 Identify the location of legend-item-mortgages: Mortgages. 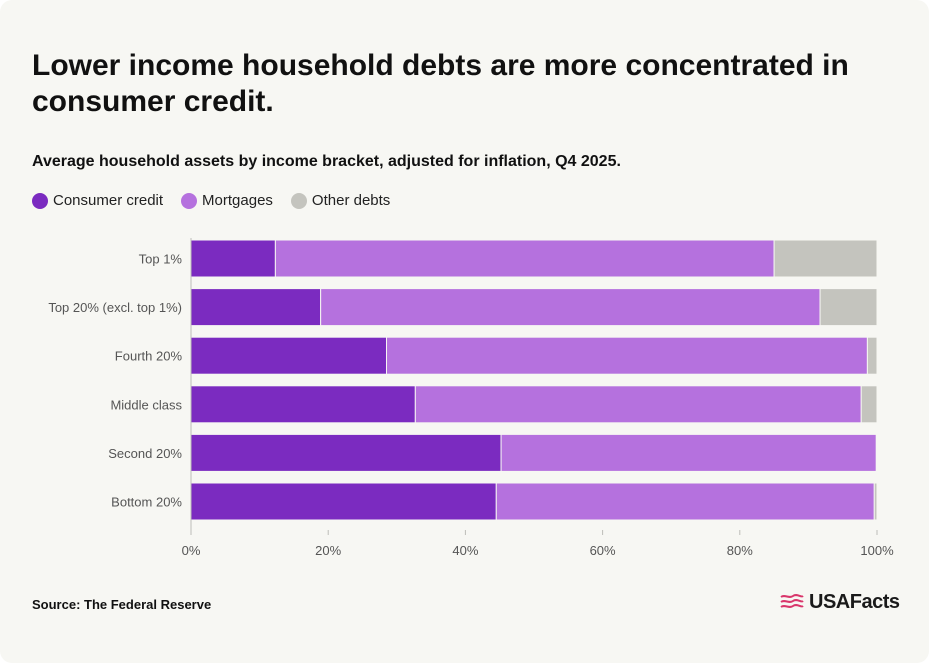
(227, 200).